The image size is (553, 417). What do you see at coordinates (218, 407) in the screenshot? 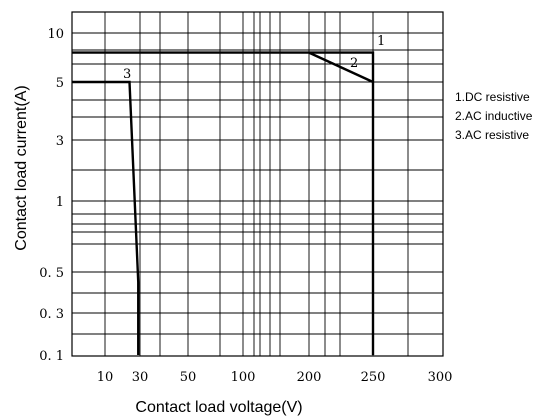
I see `x-axis-label: Contact load voltage(V)` at bounding box center [218, 407].